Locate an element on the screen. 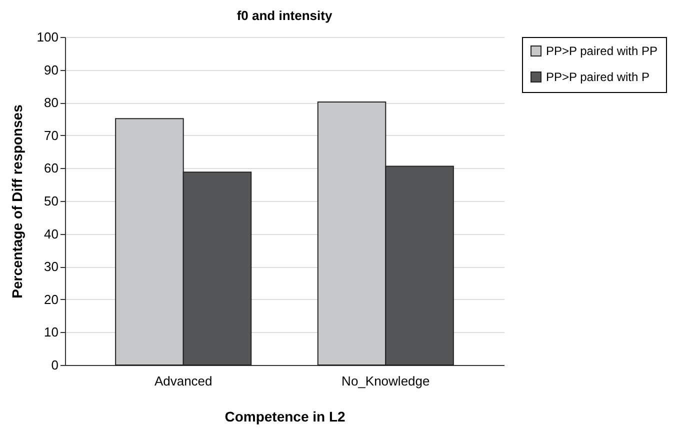 This screenshot has height=432, width=675. x-axis-title: Competence in L2 is located at coordinates (285, 416).